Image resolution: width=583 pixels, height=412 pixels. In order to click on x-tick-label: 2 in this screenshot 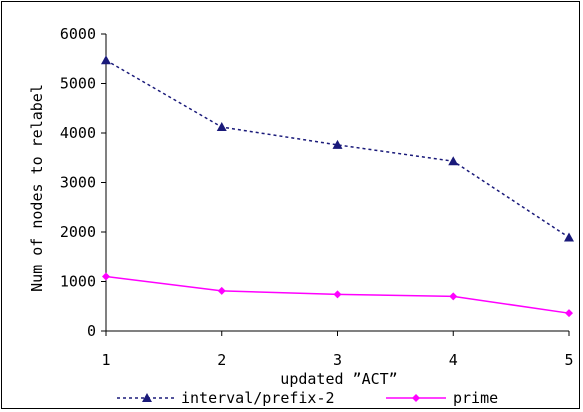, I will do `click(221, 360)`.